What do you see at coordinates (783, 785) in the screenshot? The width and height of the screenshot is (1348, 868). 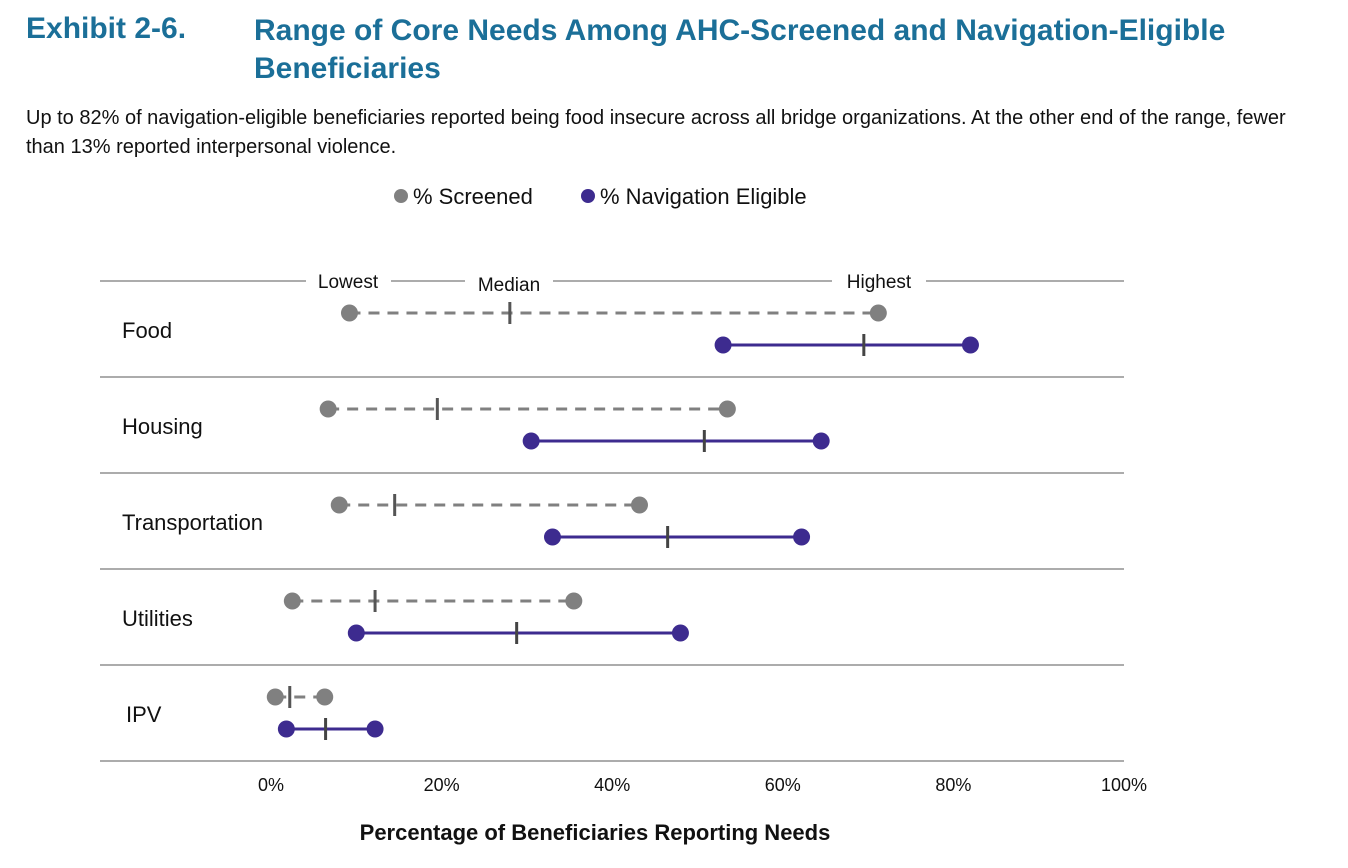 I see `x-tick-label-3: 60%` at bounding box center [783, 785].